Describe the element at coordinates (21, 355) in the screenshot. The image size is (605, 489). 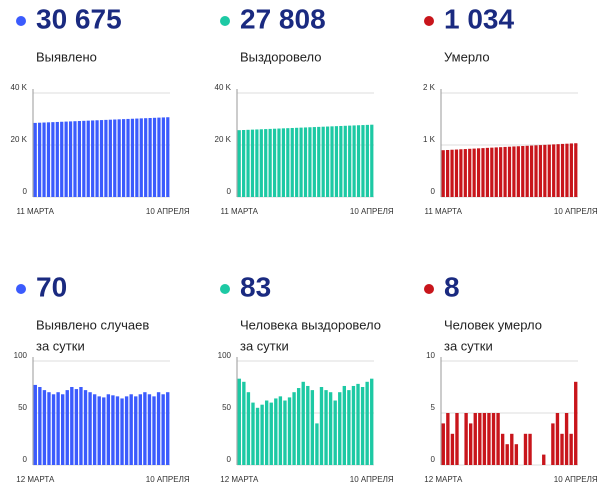
I see `y-tick-label: 100` at that location.